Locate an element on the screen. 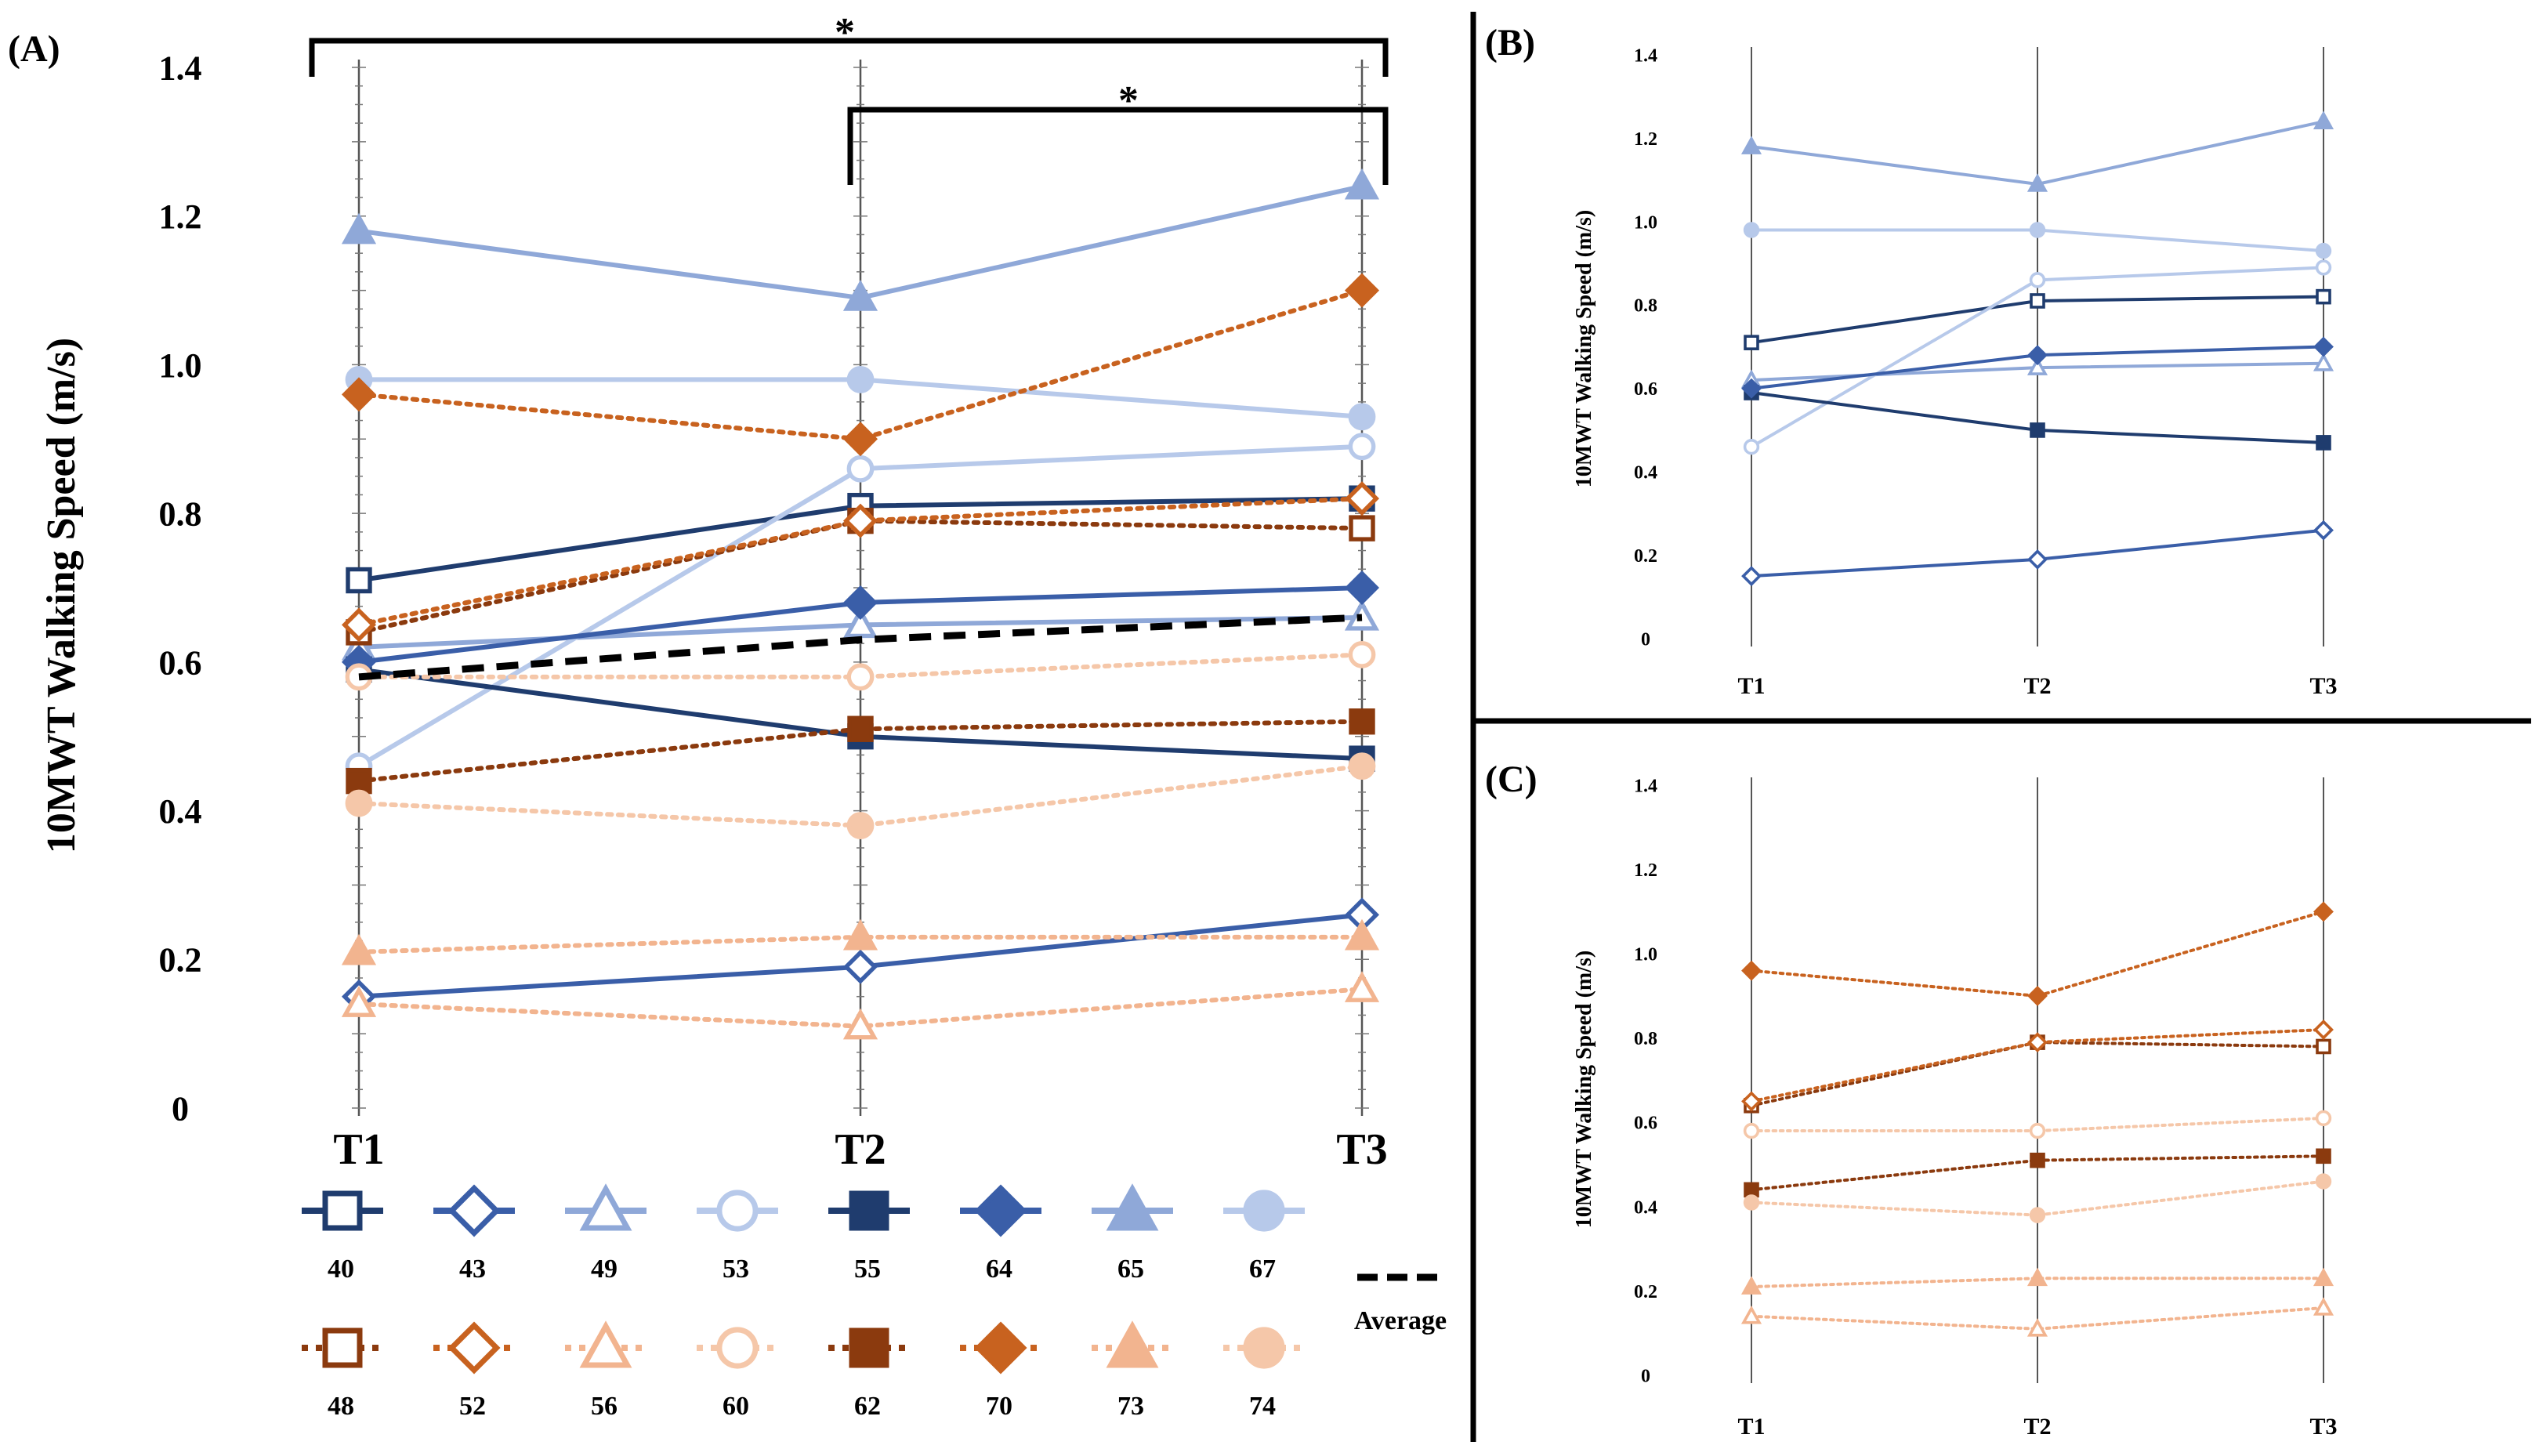  legend-label-56: 56 is located at coordinates (605, 1406).